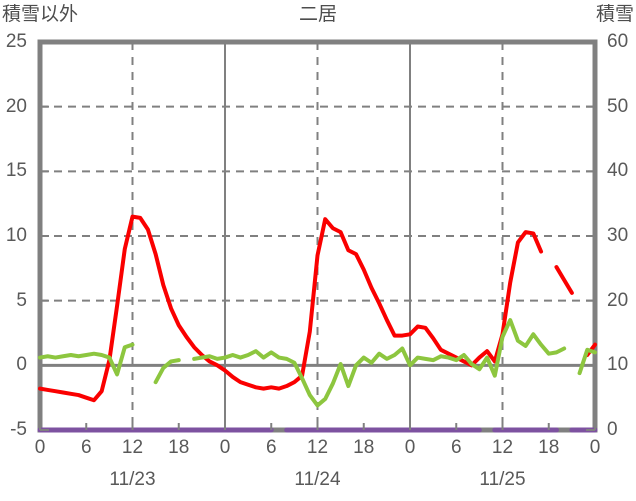  I want to click on left-axis-title: 積雪以外, so click(40, 14).